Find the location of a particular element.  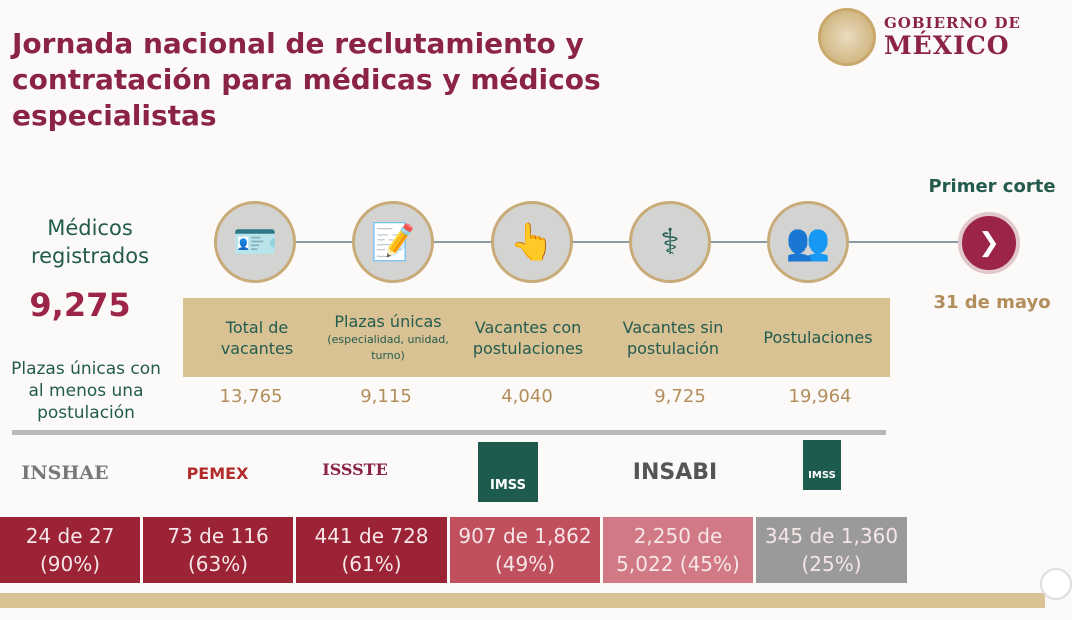

checklist-pencil-icon: 📝 is located at coordinates (393, 242).